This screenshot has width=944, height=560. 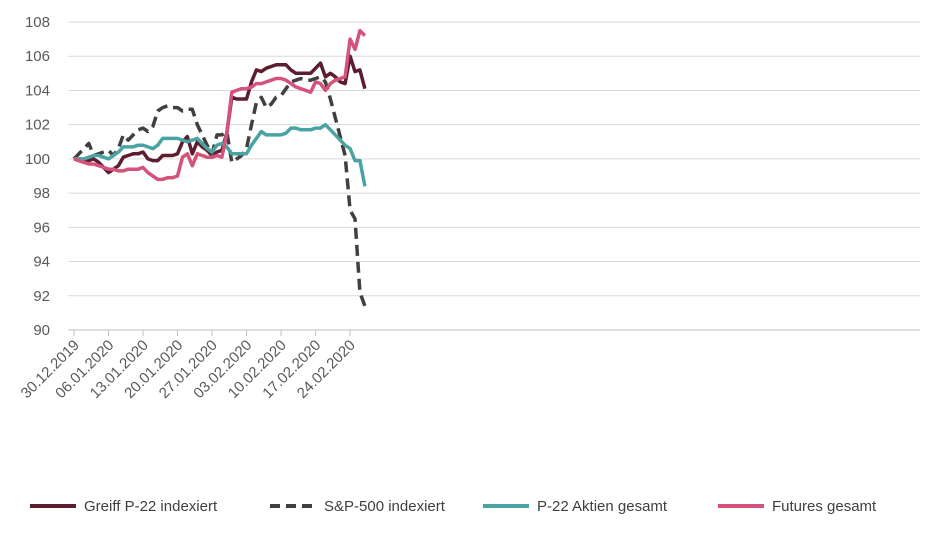 I want to click on y-tick-label: 92, so click(x=41, y=296).